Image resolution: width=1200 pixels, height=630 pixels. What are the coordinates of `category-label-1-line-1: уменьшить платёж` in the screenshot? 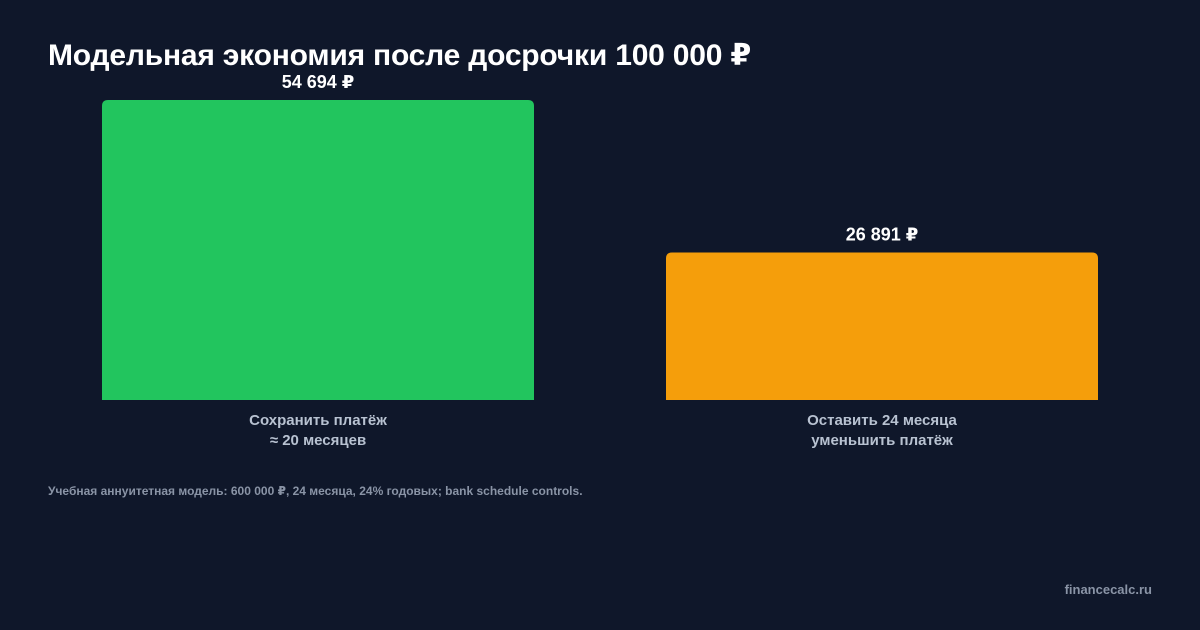 It's located at (882, 440).